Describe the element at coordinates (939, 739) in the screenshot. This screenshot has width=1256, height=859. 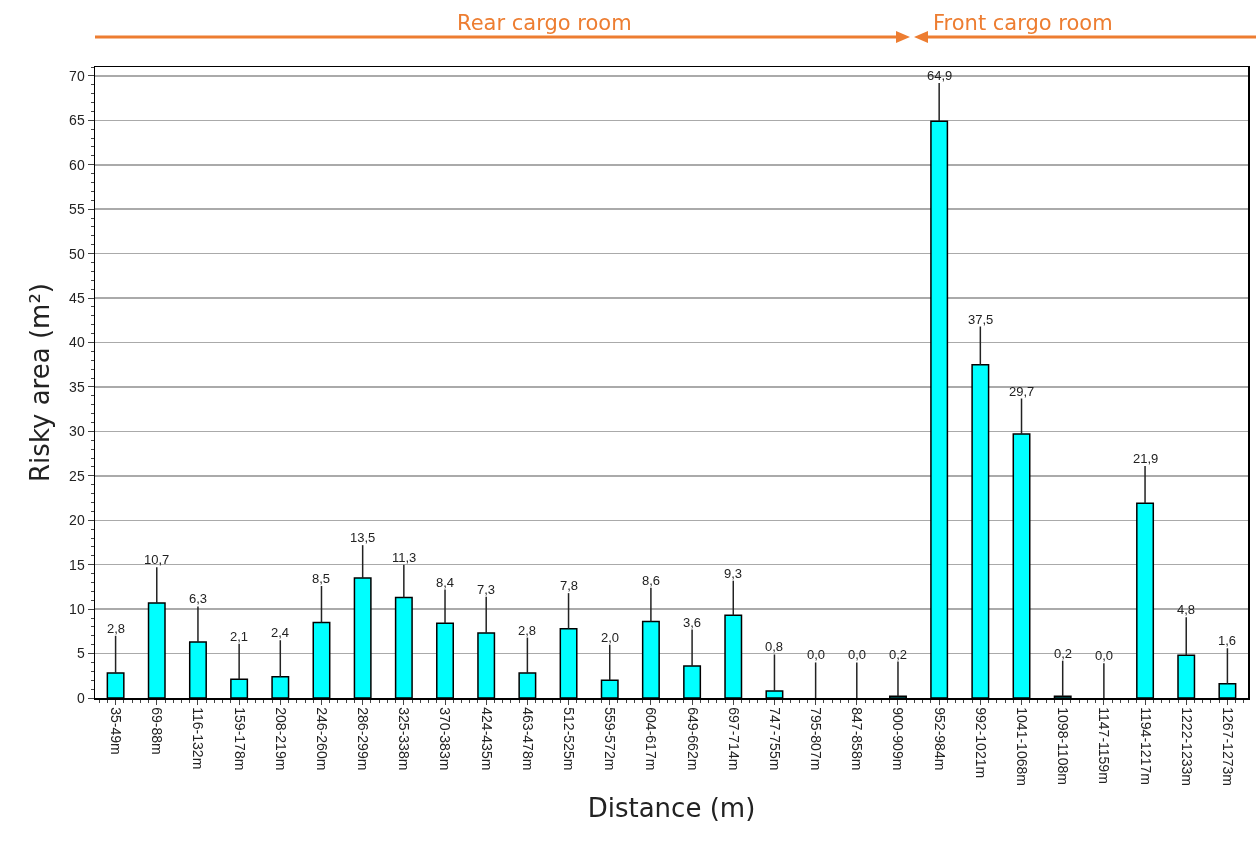
I see `x-tick-label: 952-984m` at that location.